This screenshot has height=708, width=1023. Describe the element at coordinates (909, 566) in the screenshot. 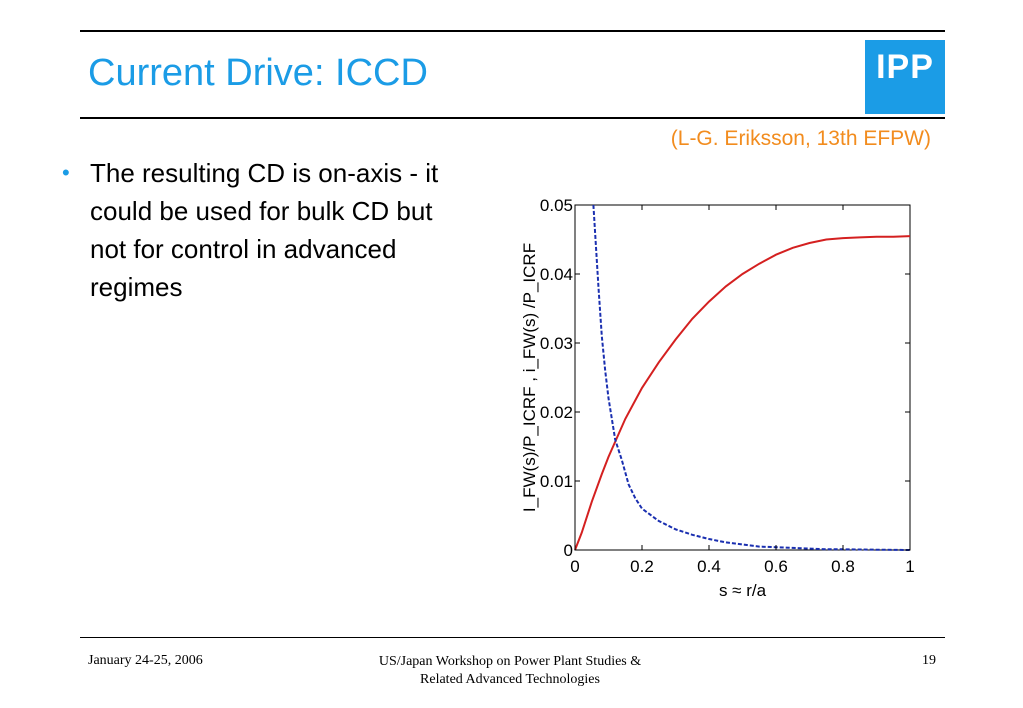

I see `x-tick-label: 1` at that location.